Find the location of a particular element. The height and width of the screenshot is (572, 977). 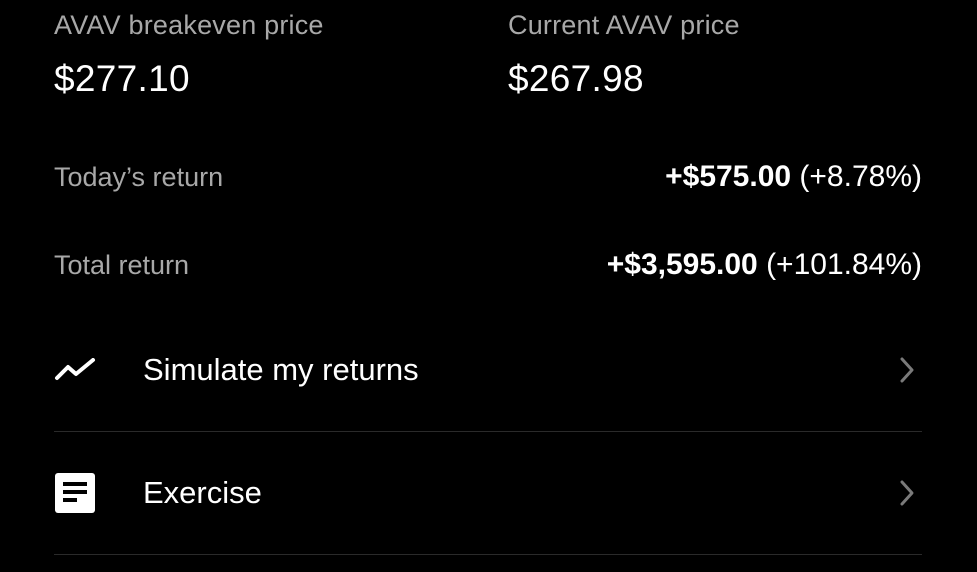

total-return-value: +$3,595.00 (+101.84%) is located at coordinates (764, 265).